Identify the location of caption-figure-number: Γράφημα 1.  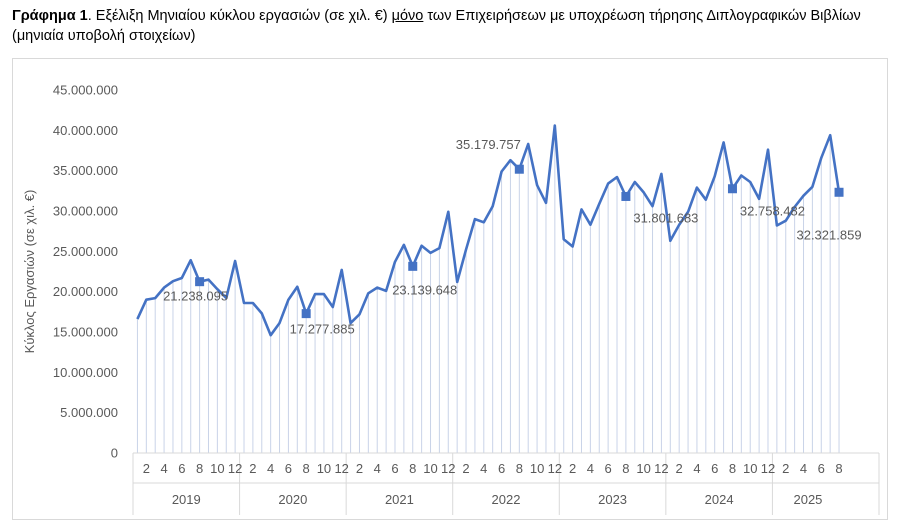
(50, 16).